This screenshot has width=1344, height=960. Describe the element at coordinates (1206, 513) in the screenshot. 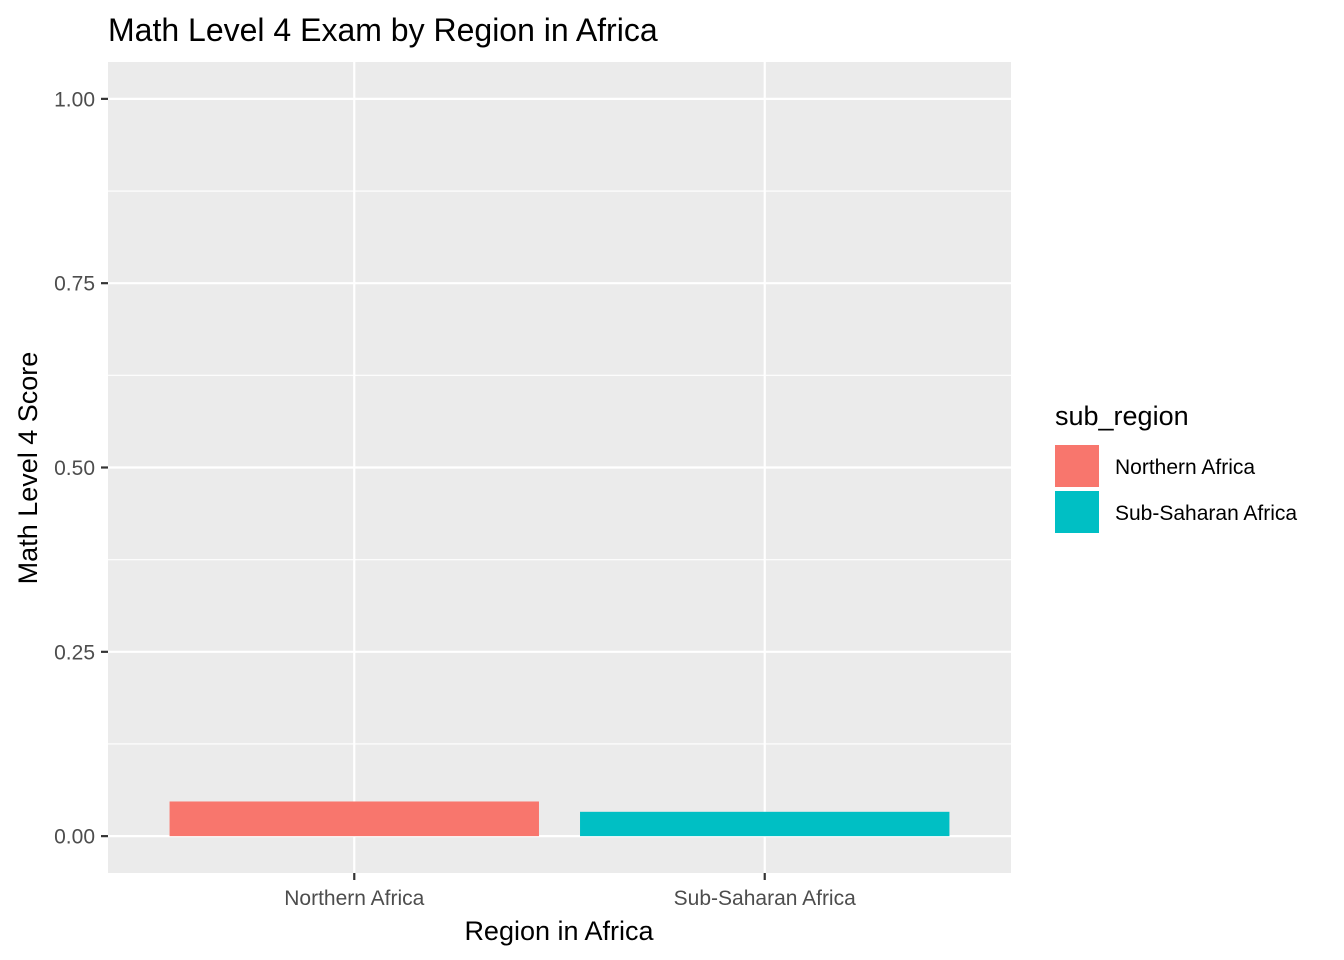

I see `legend-label: Sub-Saharan Africa` at that location.